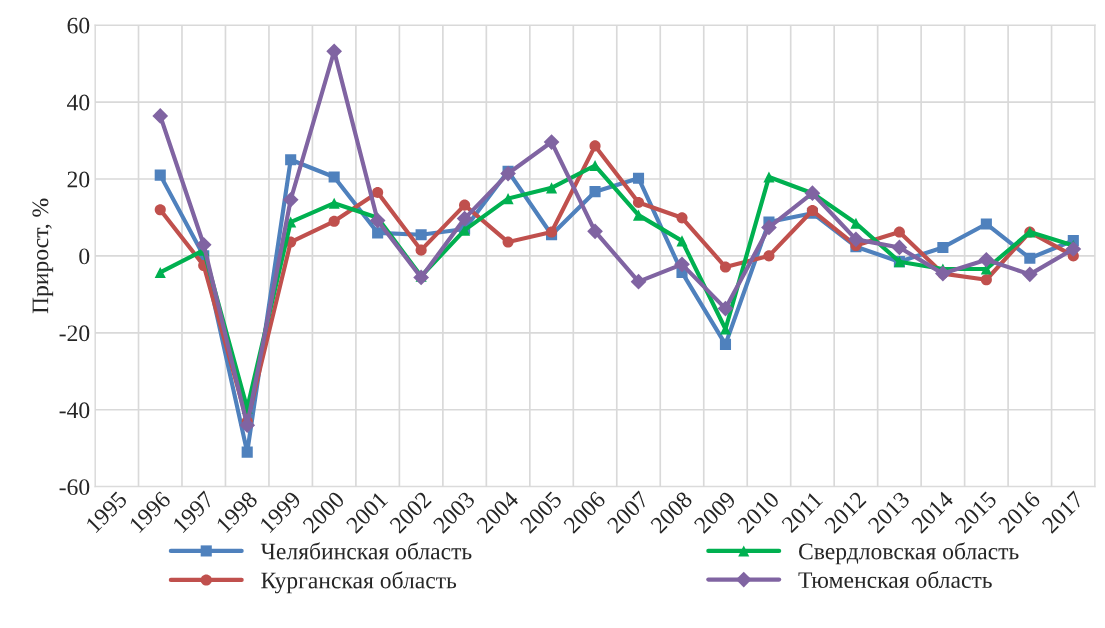 The image size is (1105, 628). I want to click on legend-label: Челябинская область, so click(366, 551).